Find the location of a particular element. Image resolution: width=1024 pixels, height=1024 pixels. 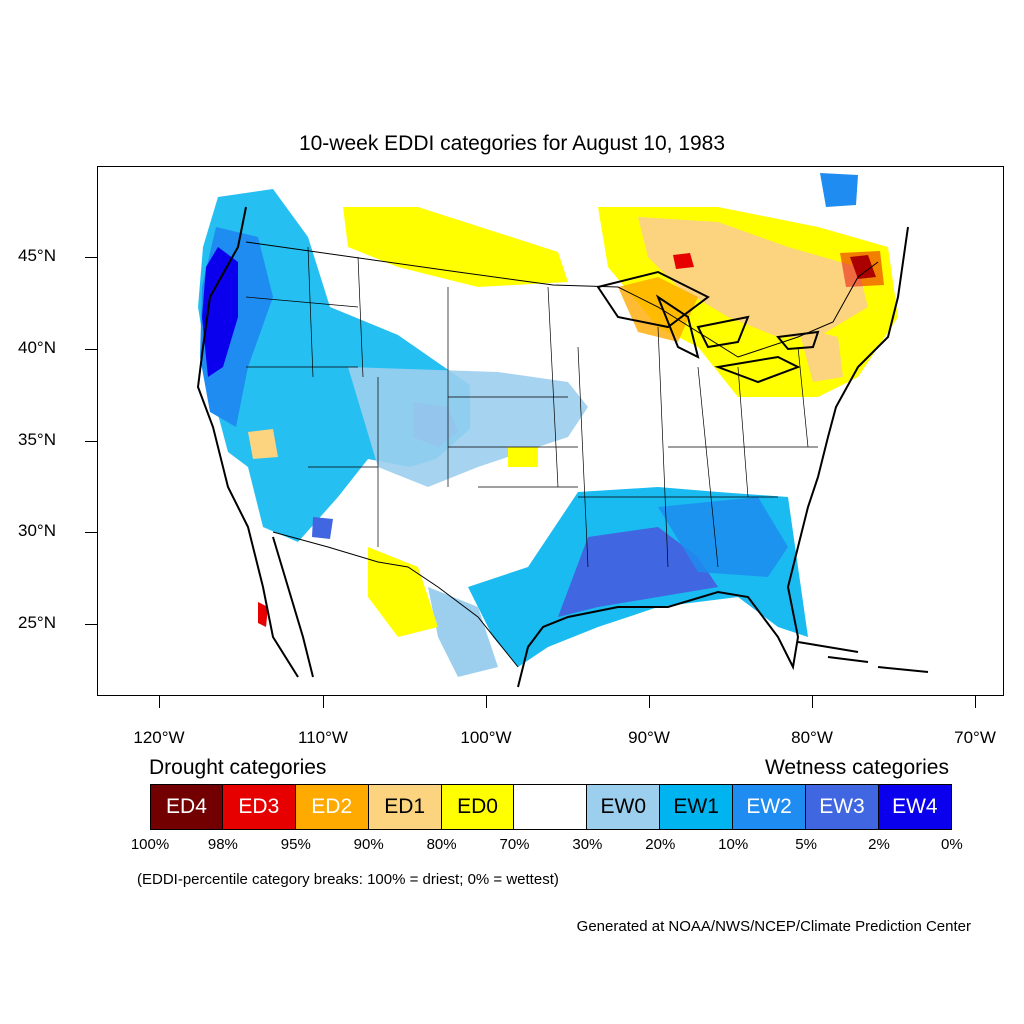

legend-cell-ed0: ED0 is located at coordinates (478, 807).